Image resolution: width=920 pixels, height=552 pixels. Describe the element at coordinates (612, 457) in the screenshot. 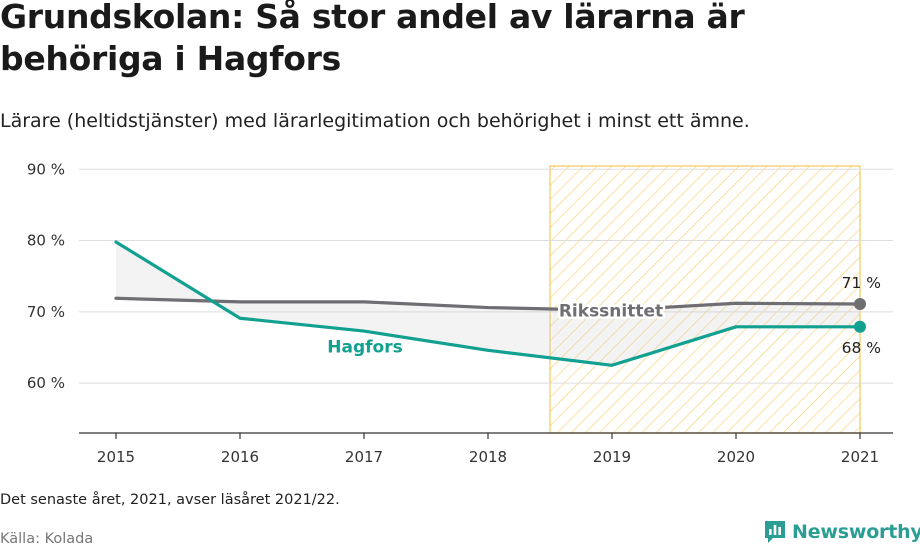

I see `x-tick-label: 2019` at that location.